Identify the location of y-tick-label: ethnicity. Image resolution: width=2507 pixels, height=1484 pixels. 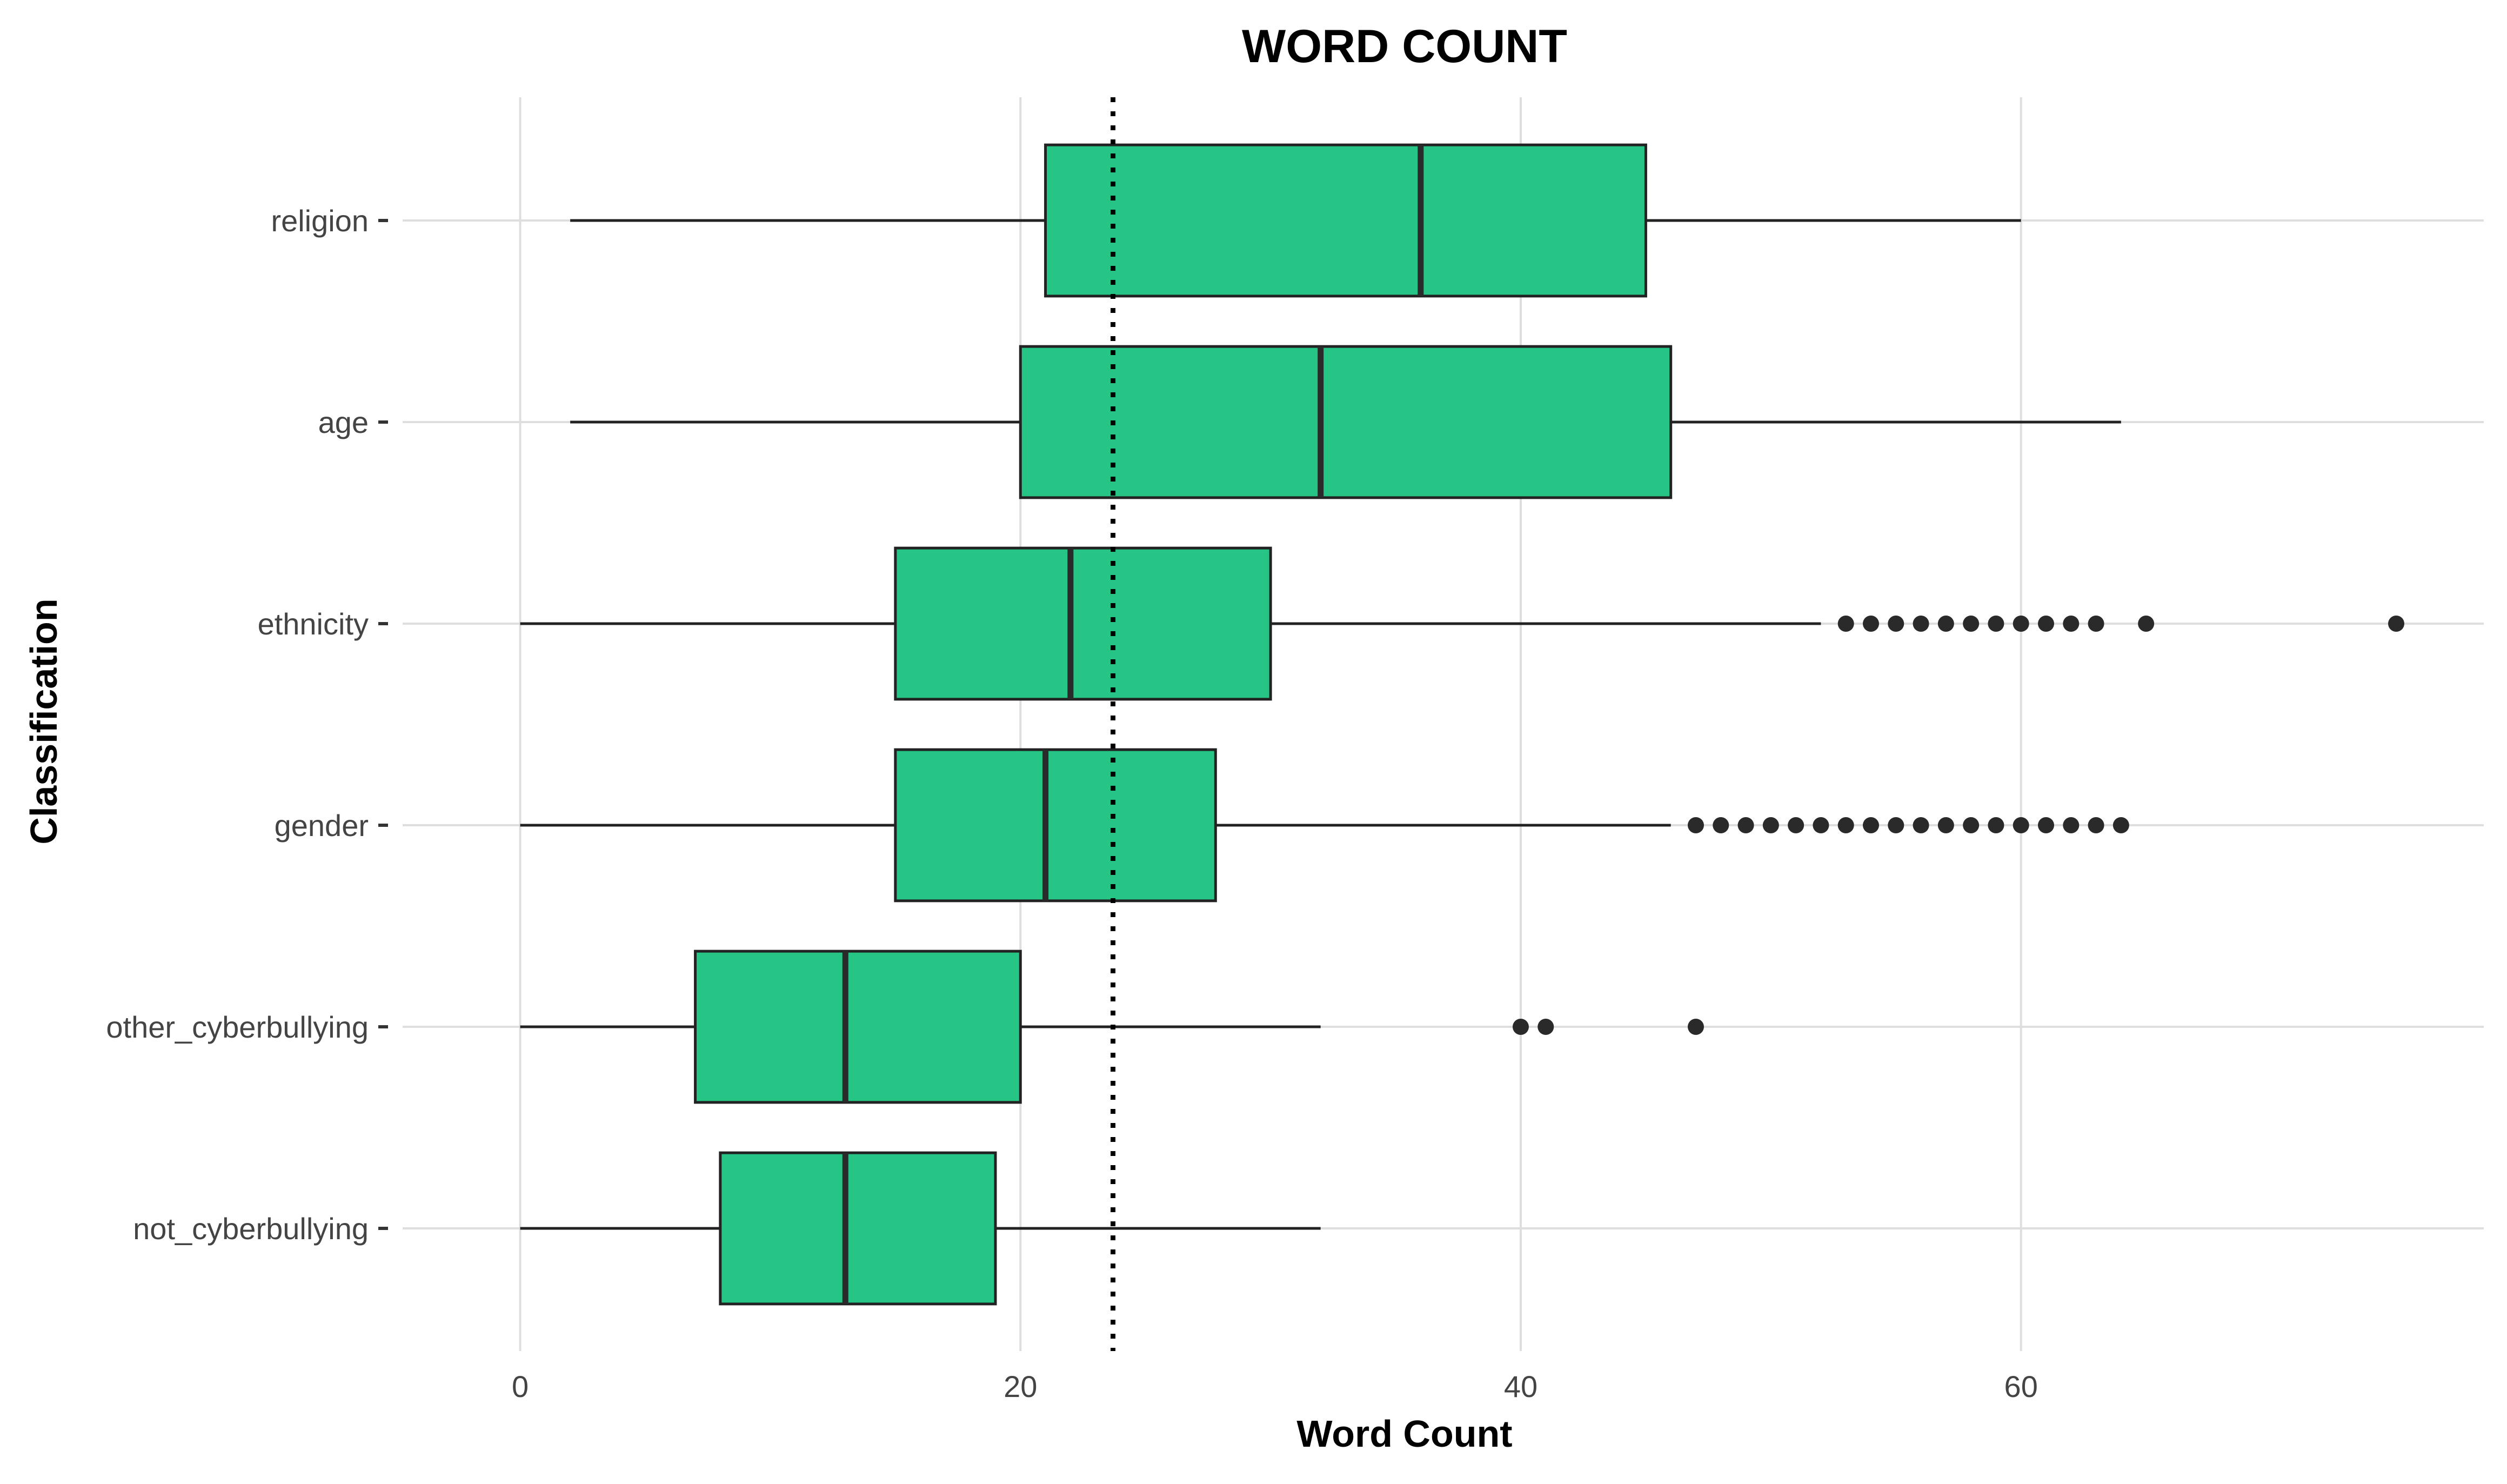
(313, 624).